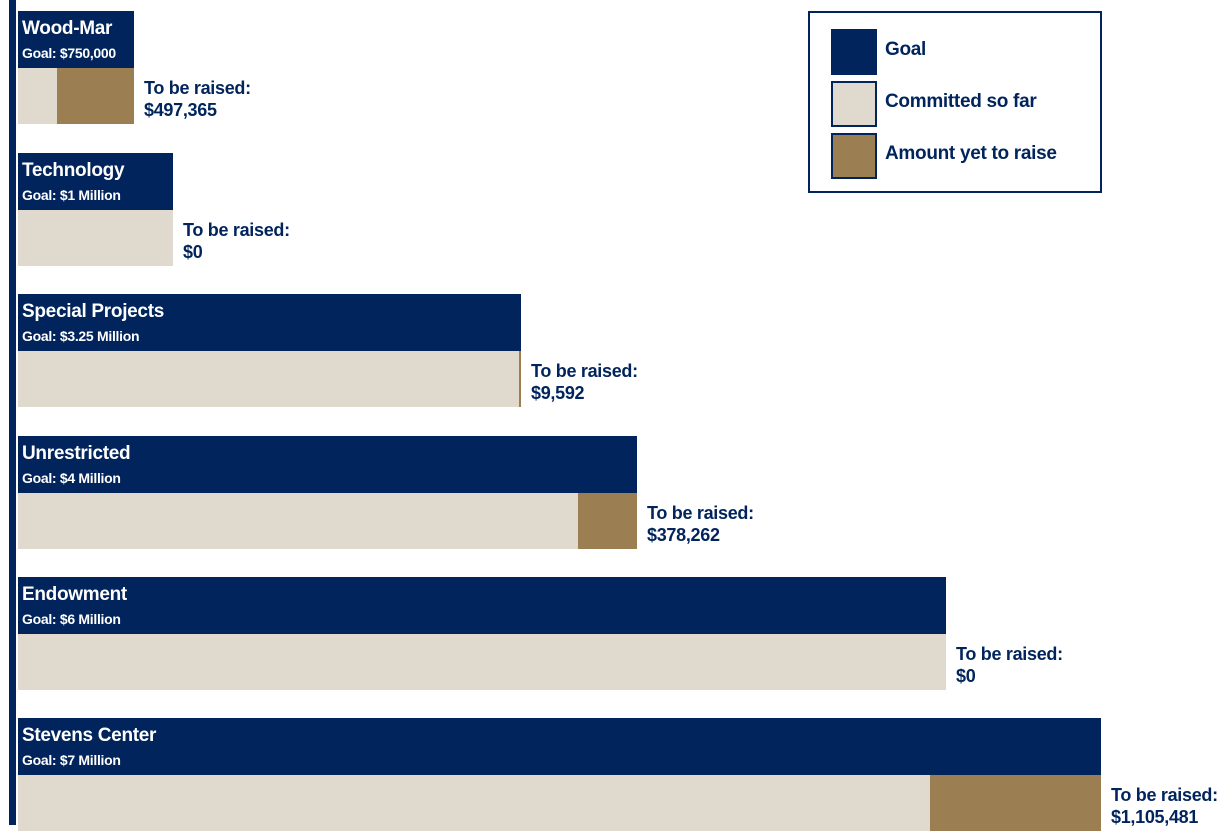 The width and height of the screenshot is (1219, 831). What do you see at coordinates (558, 393) in the screenshot?
I see `to-be-raised-value: $9,592` at bounding box center [558, 393].